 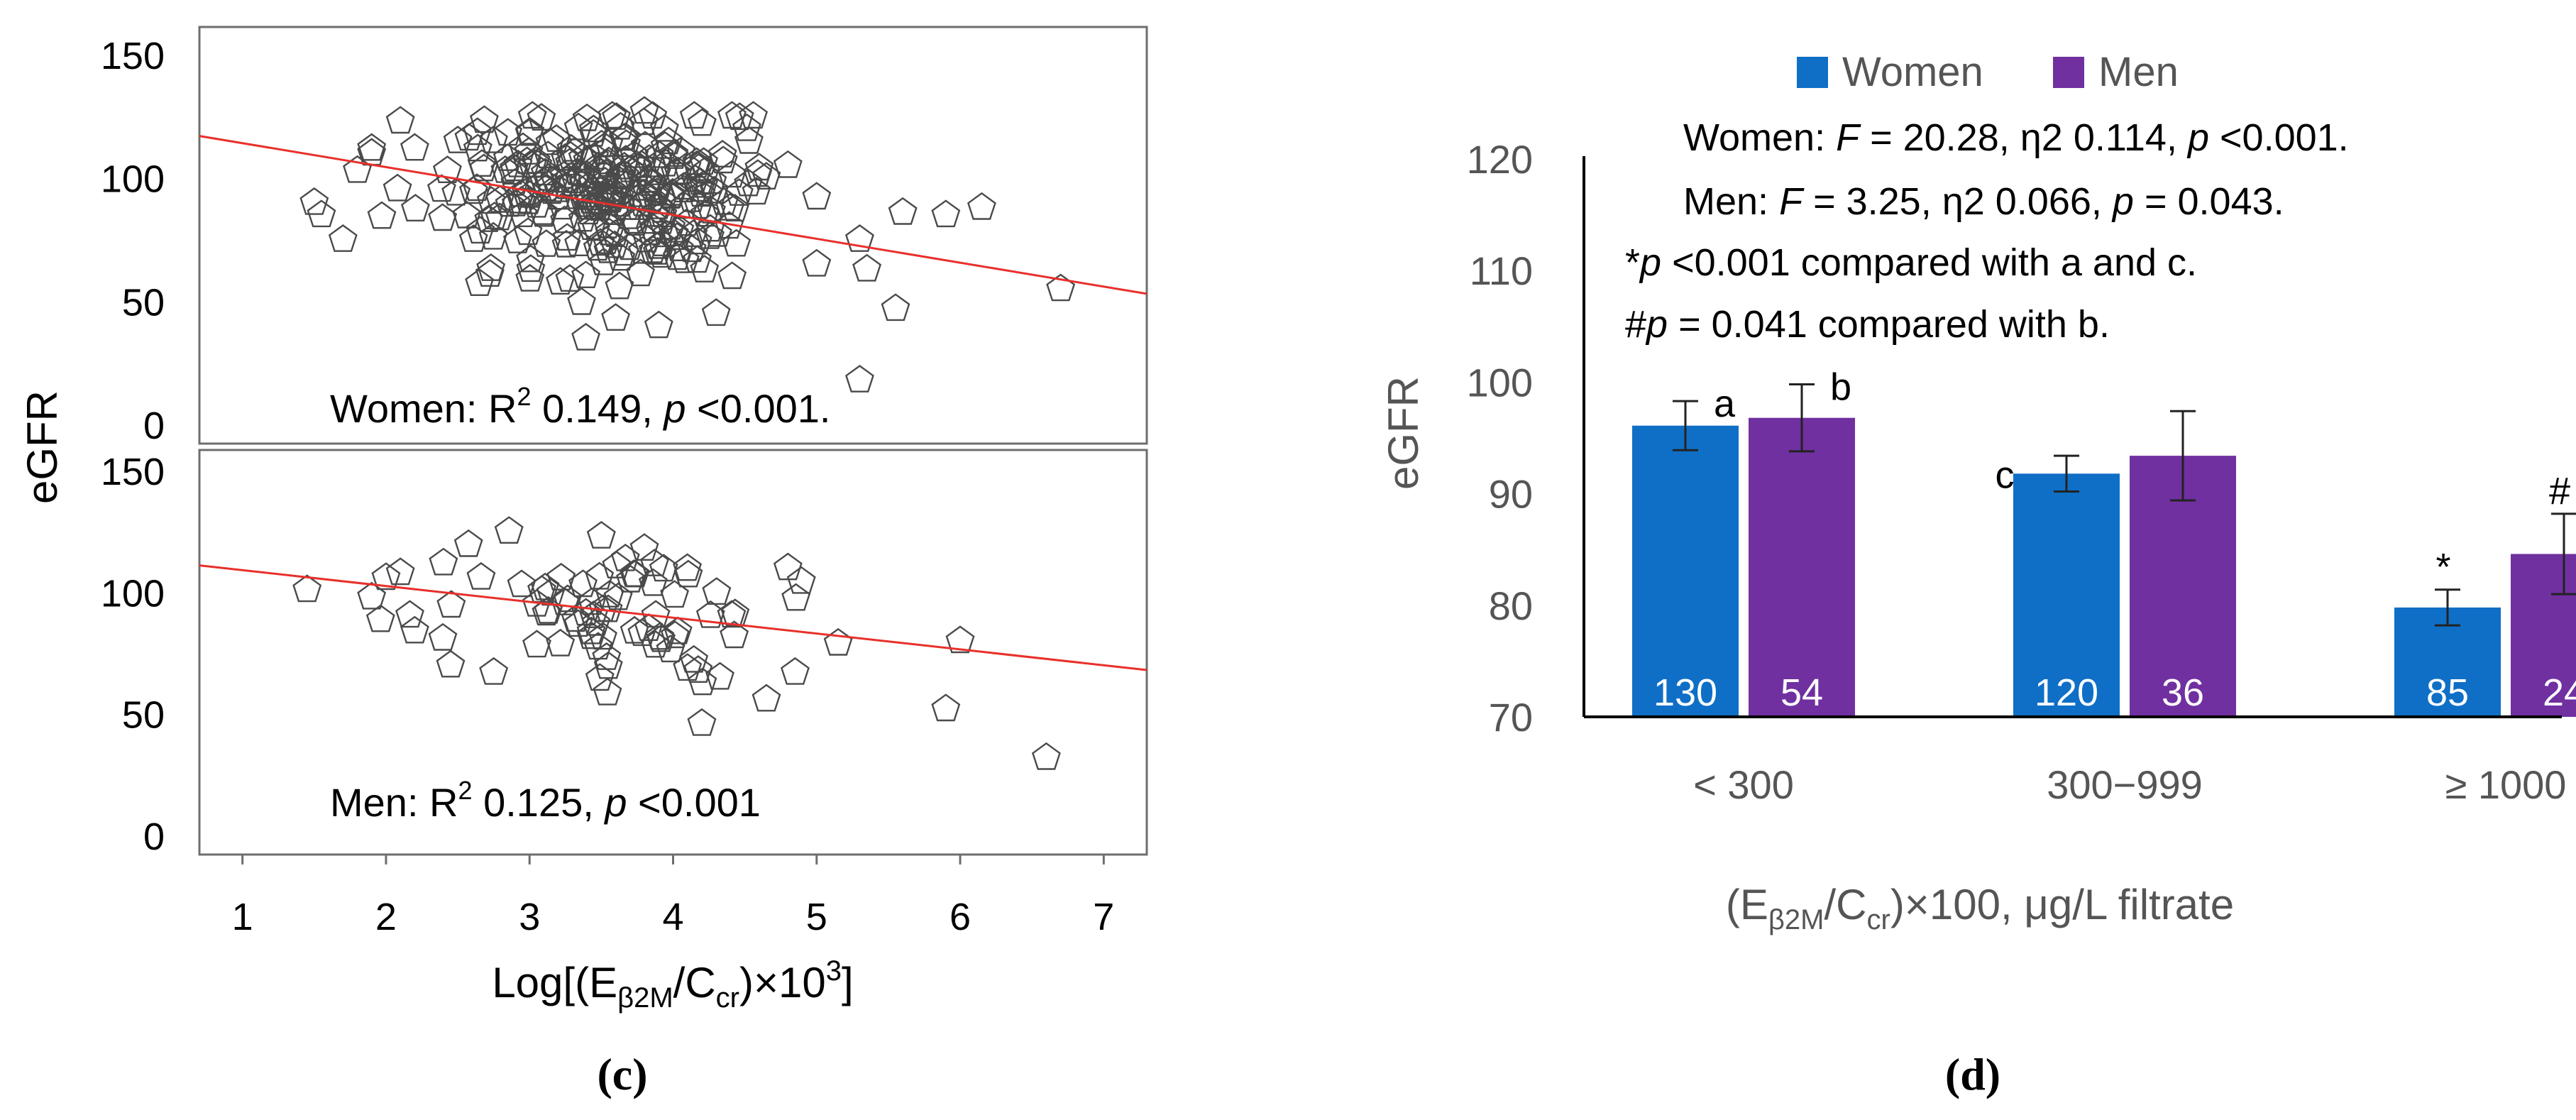 I want to click on stats-note-1-post: <0.001 compared with a and c., so click(x=1929, y=262).